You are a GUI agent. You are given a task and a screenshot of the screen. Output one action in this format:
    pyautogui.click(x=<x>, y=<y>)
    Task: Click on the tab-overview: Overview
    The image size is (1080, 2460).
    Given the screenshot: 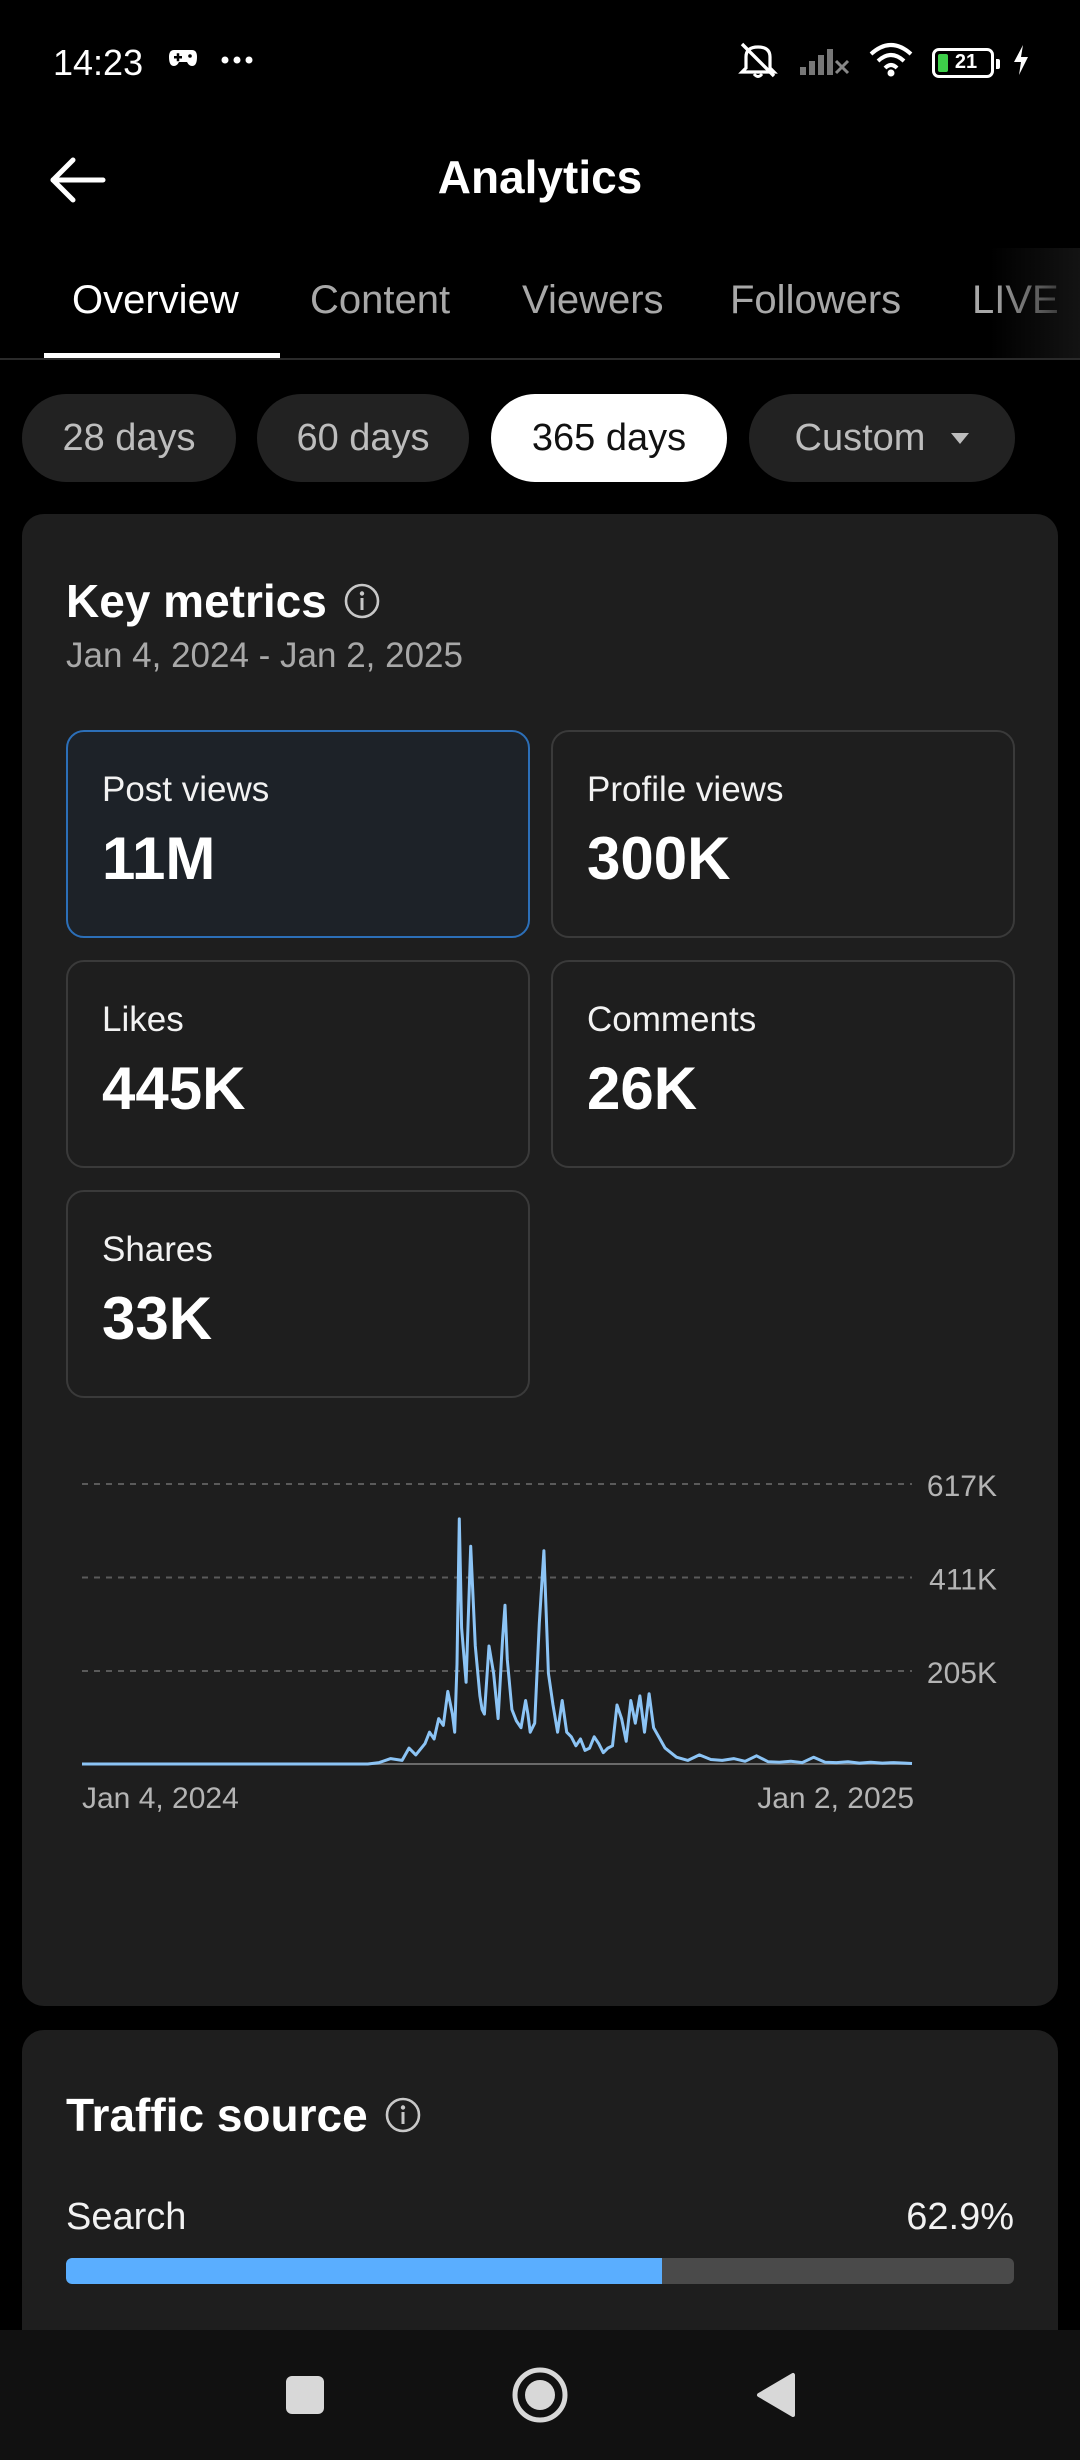 What is the action you would take?
    pyautogui.click(x=155, y=300)
    